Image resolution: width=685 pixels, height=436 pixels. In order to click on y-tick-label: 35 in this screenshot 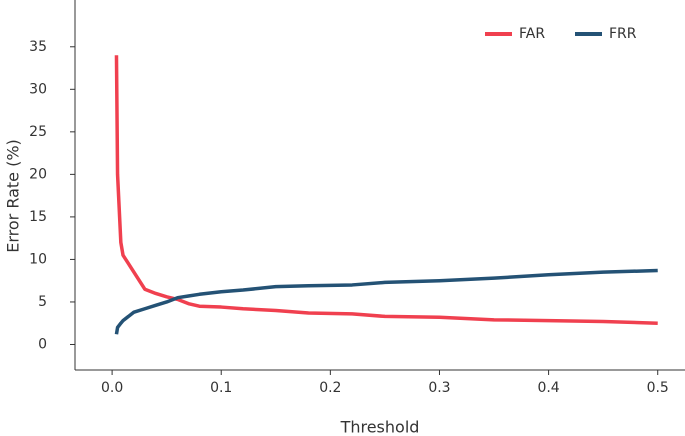, I will do `click(38, 47)`.